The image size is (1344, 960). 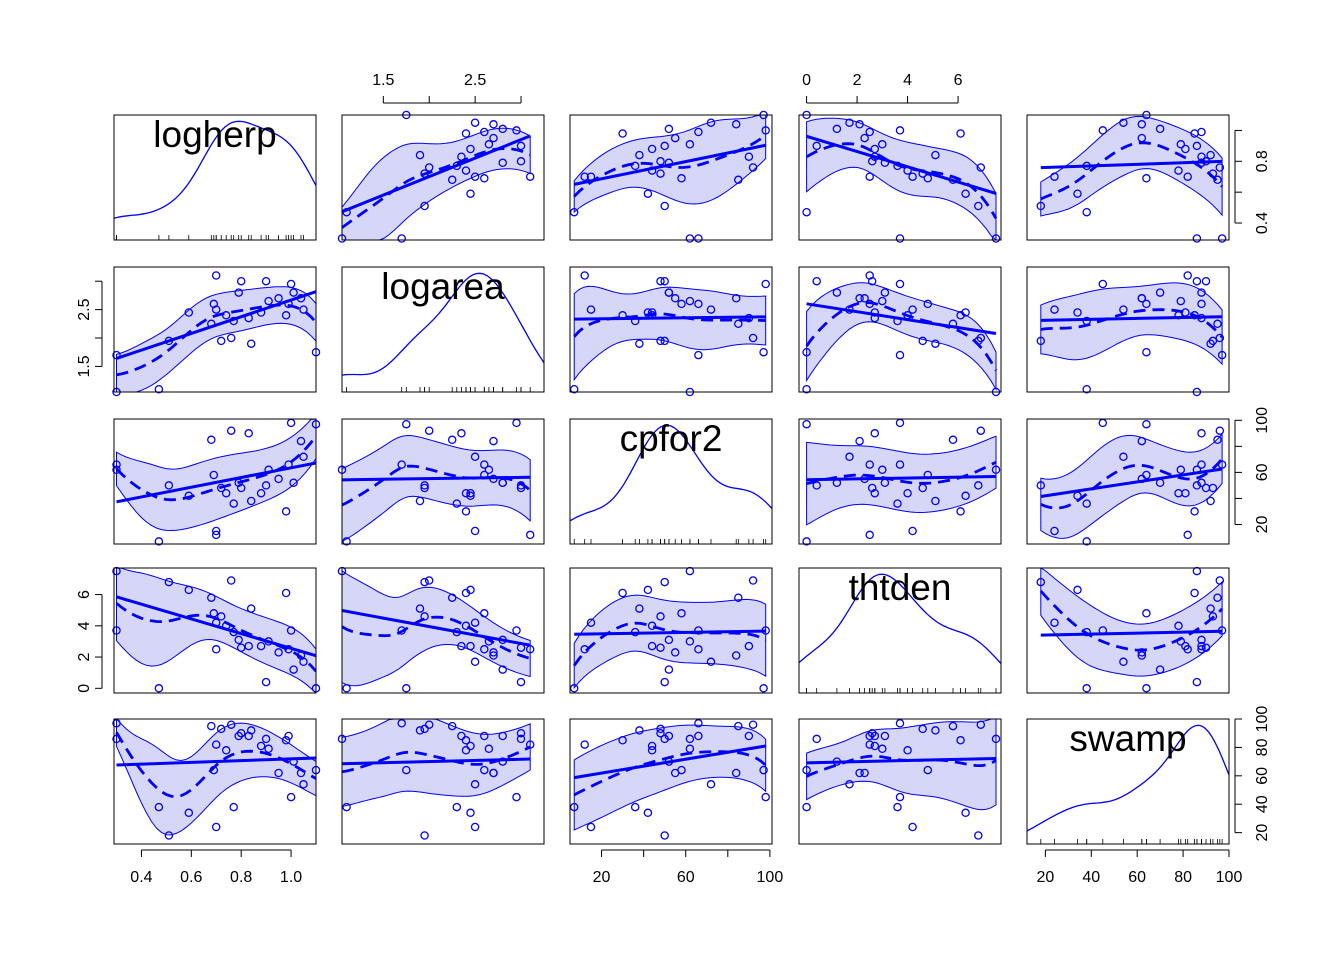 I want to click on panel-logarea-vs-swamp, so click(x=1128, y=331).